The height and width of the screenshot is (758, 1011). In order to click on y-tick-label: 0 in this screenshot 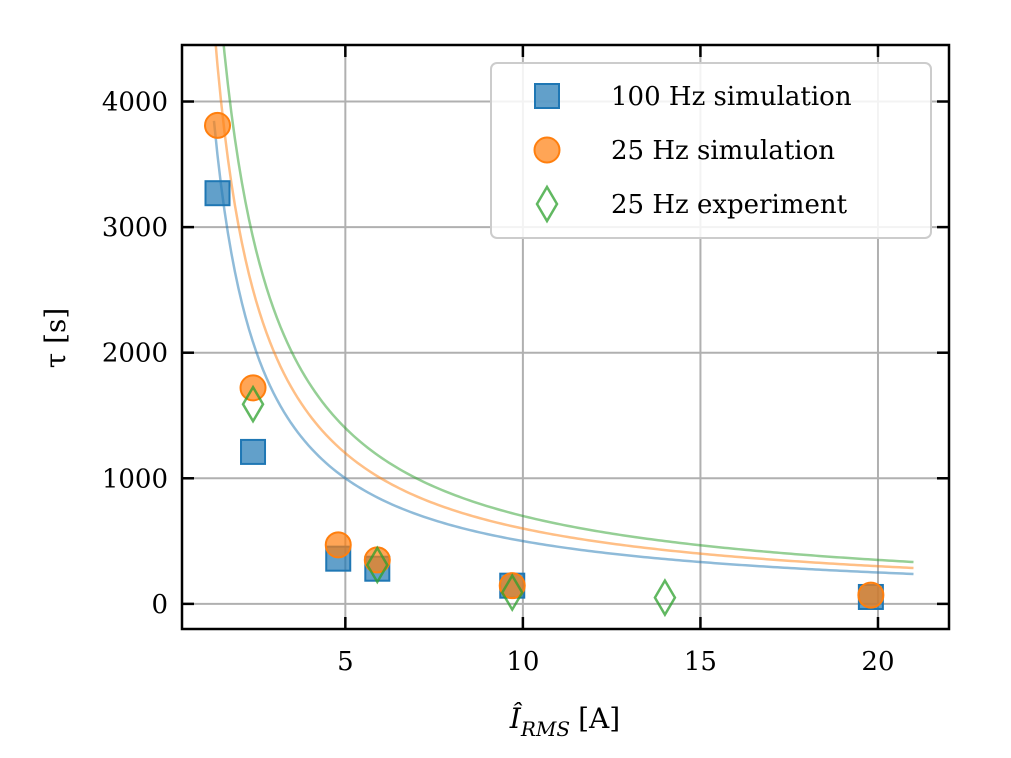, I will do `click(159, 605)`.